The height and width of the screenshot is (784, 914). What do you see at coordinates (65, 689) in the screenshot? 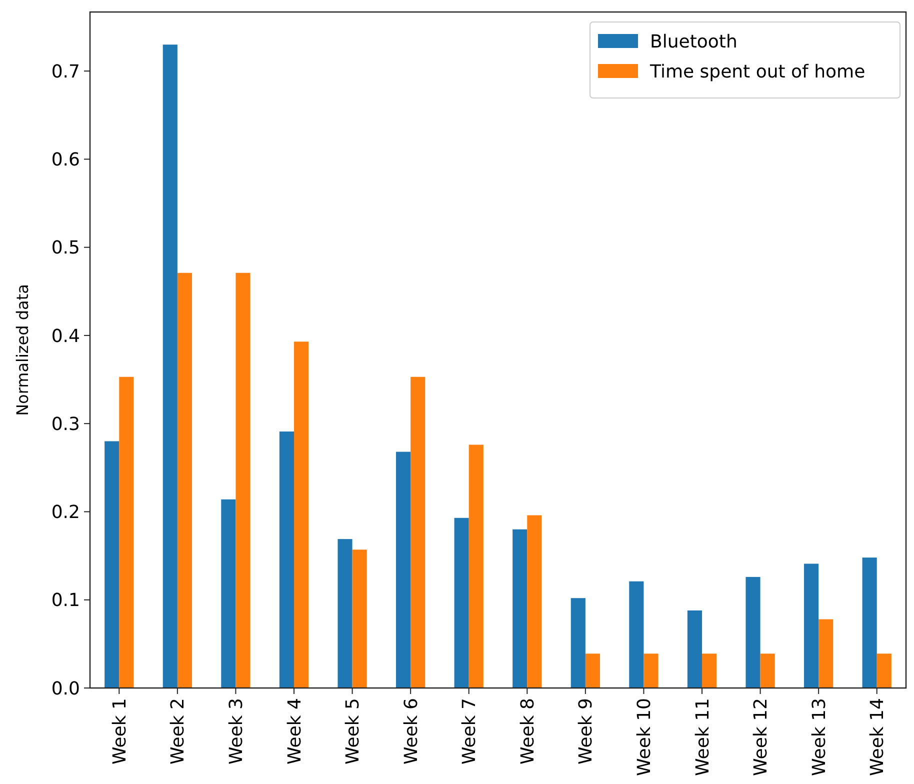
I see `y-tick-label: 0.0` at bounding box center [65, 689].